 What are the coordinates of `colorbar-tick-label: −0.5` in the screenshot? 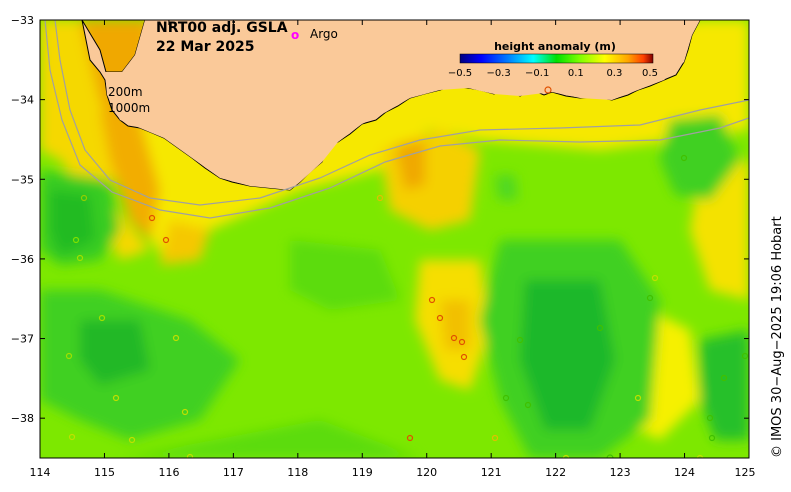 It's located at (460, 73).